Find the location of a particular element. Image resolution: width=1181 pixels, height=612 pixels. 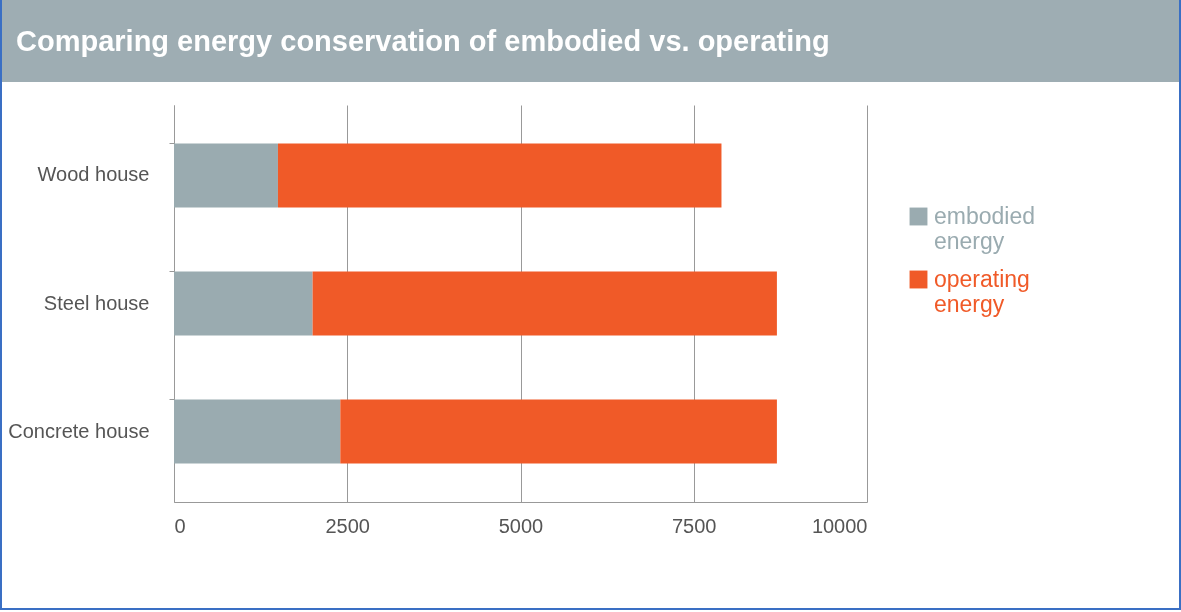

x-tick-label: 10000 is located at coordinates (839, 525).